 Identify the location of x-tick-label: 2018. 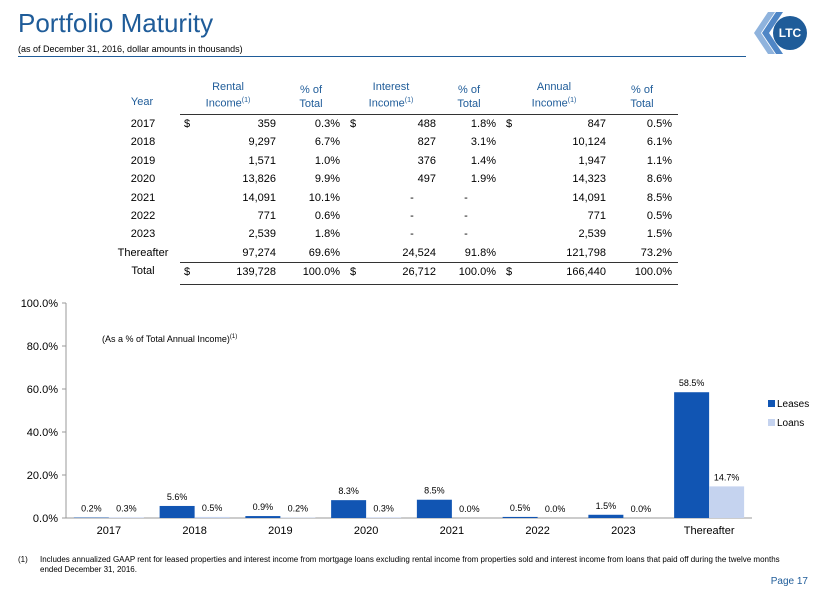
(194, 531).